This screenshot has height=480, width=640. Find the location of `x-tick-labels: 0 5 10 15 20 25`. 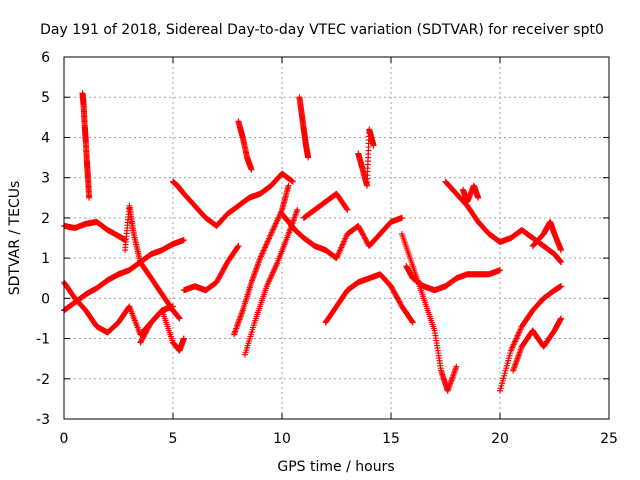

x-tick-labels: 0 5 10 15 20 25 is located at coordinates (339, 439).